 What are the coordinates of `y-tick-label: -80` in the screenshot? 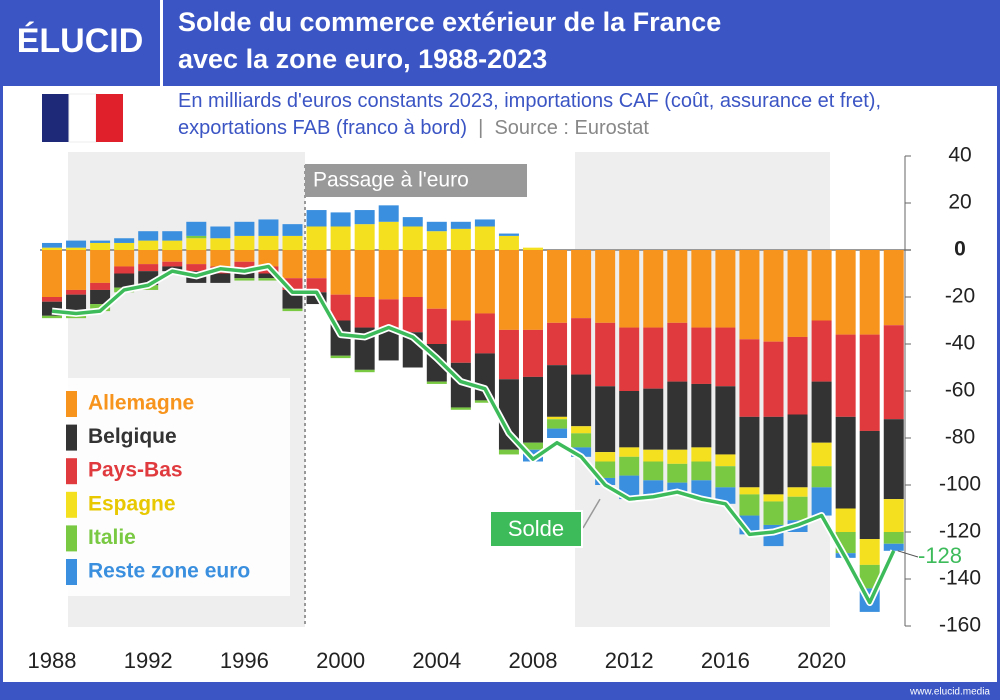 It's located at (960, 437).